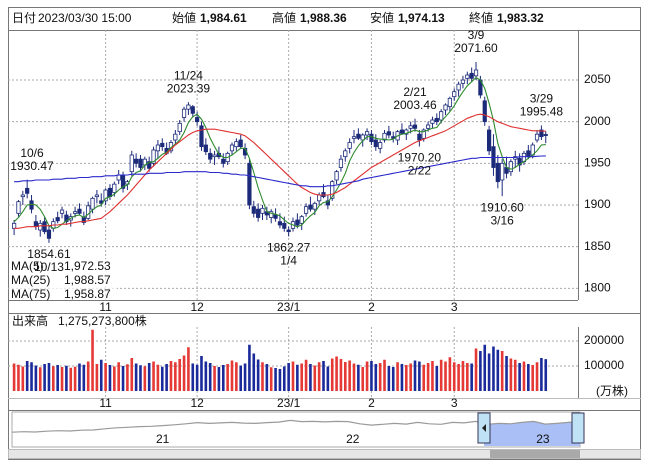 The height and width of the screenshot is (475, 653). What do you see at coordinates (597, 204) in the screenshot?
I see `y-tick-label: 1900` at bounding box center [597, 204].